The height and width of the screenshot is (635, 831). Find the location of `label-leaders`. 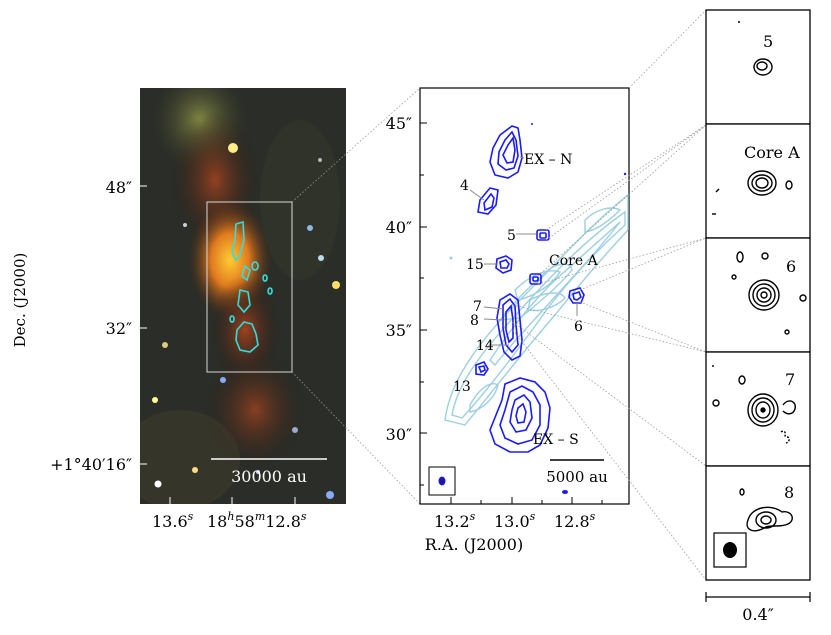

label-leaders is located at coordinates (523, 297).